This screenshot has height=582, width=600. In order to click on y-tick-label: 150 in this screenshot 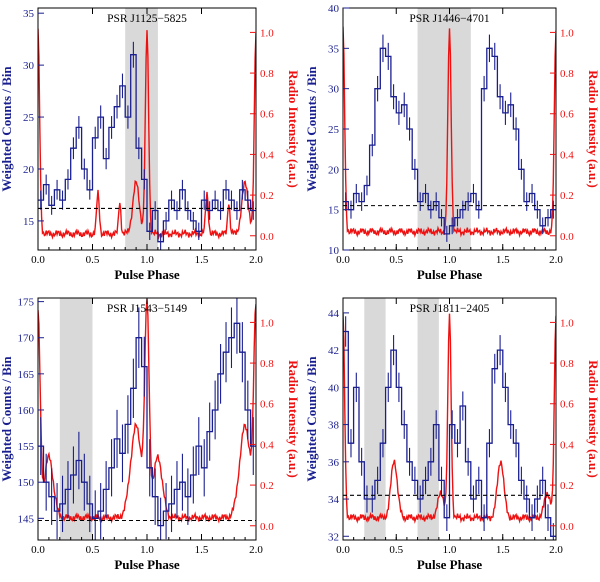, I will do `click(26, 483)`.